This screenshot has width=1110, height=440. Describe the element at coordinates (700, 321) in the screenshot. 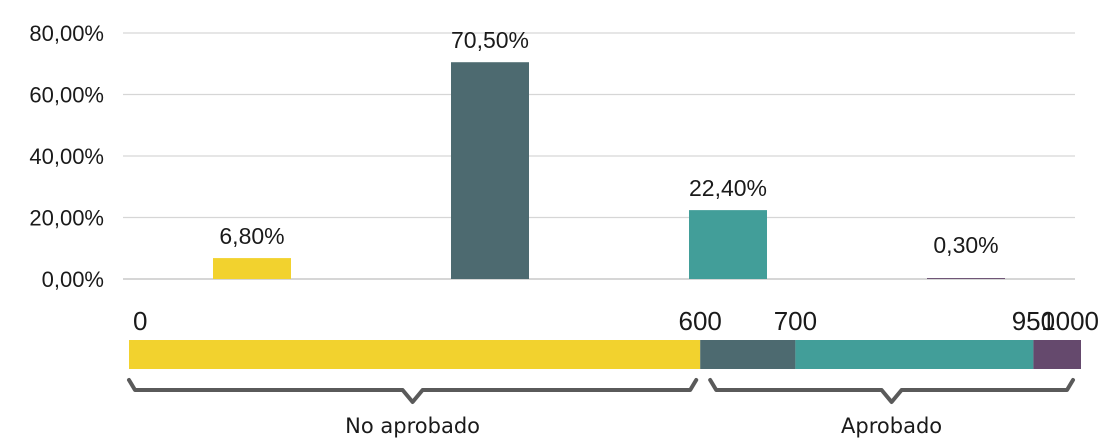

I see `scale-tick-label: 600` at that location.